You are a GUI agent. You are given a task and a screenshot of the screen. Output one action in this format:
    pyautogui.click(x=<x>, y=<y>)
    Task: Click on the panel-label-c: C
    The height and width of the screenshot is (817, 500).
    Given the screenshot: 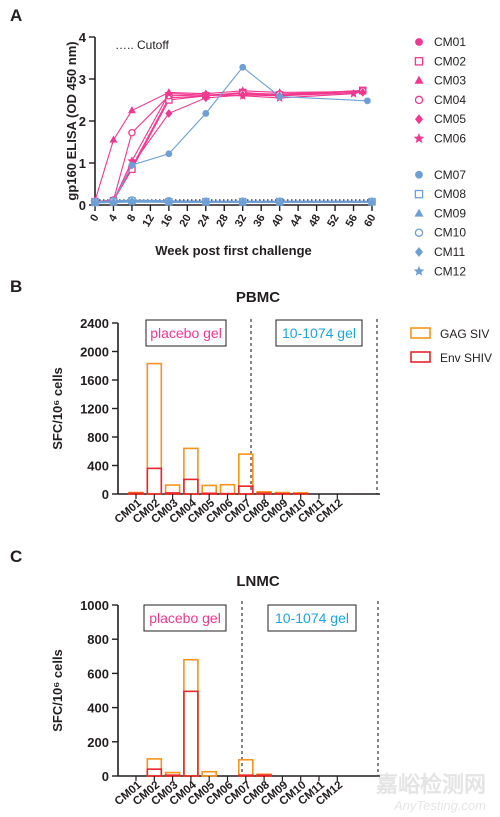 What is the action you would take?
    pyautogui.click(x=16, y=556)
    